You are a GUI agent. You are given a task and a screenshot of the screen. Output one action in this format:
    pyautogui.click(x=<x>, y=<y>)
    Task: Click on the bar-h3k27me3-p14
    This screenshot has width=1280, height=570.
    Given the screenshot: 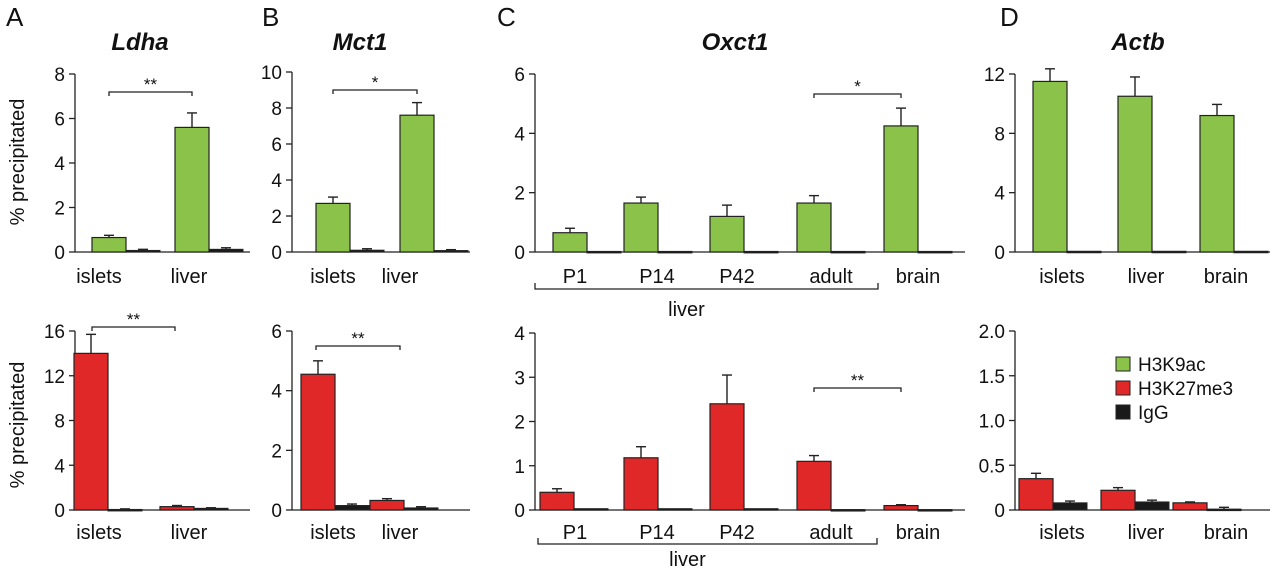 What is the action you would take?
    pyautogui.click(x=641, y=484)
    